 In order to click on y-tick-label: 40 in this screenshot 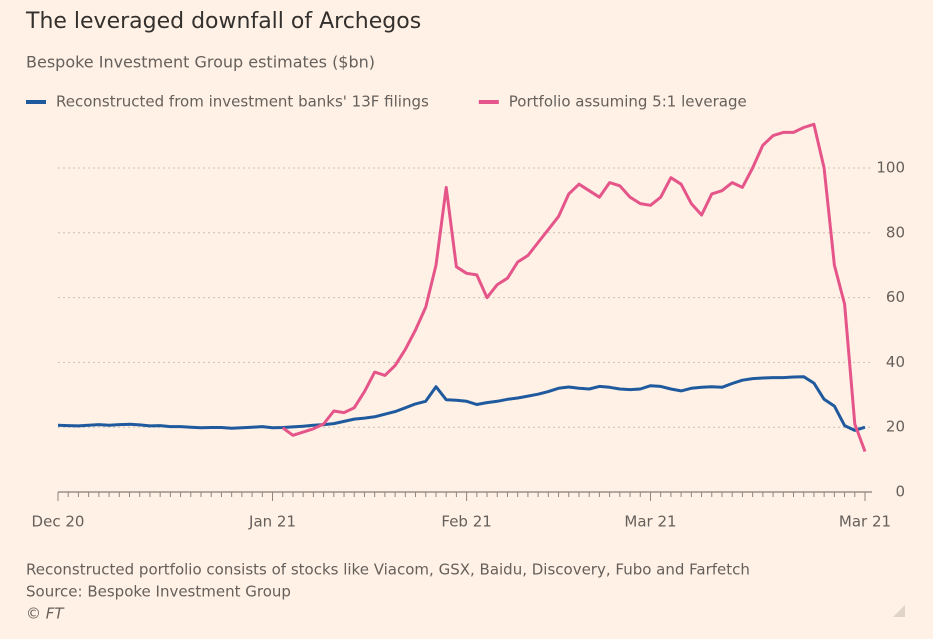, I will do `click(895, 362)`.